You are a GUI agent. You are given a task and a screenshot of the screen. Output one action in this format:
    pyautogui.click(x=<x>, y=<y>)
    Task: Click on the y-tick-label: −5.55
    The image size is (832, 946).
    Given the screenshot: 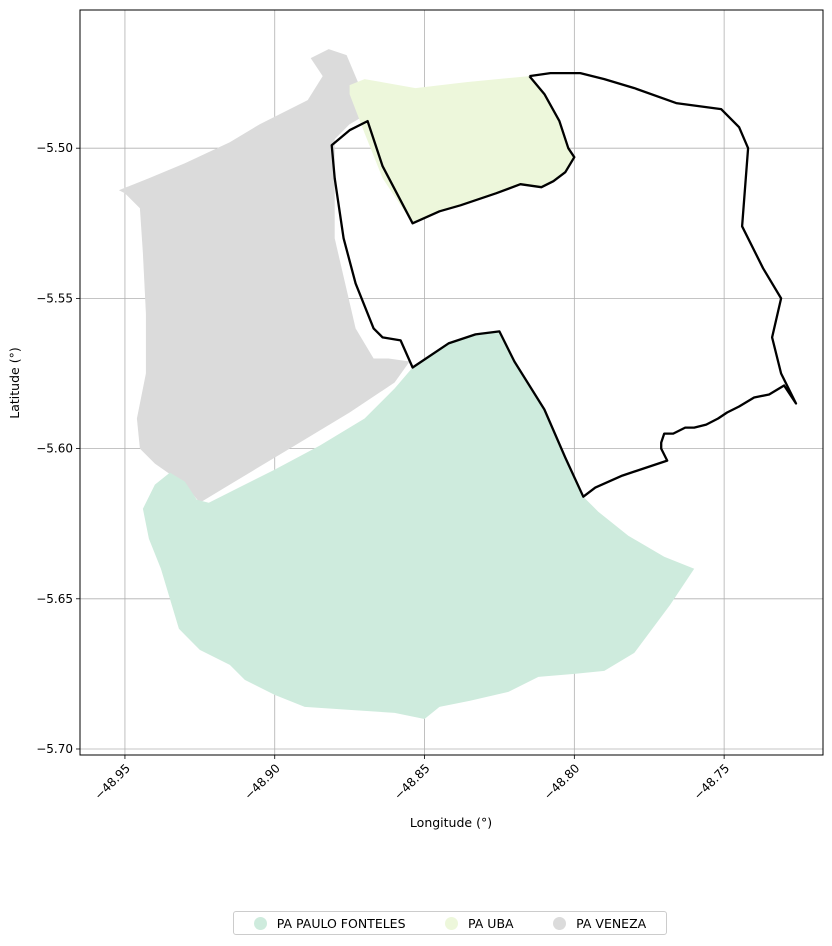 What is the action you would take?
    pyautogui.click(x=54, y=298)
    